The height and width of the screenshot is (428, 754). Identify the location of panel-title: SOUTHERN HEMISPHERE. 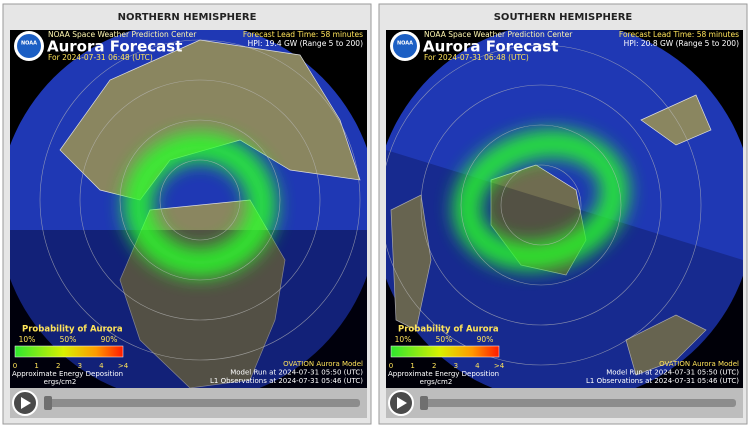
(563, 17).